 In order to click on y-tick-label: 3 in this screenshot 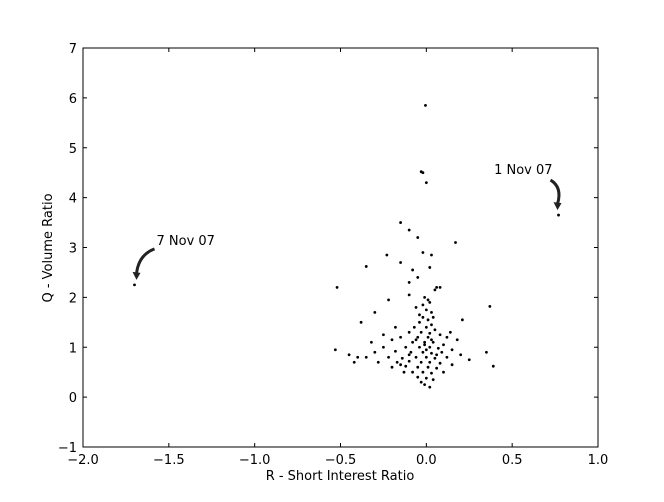, I will do `click(73, 249)`.